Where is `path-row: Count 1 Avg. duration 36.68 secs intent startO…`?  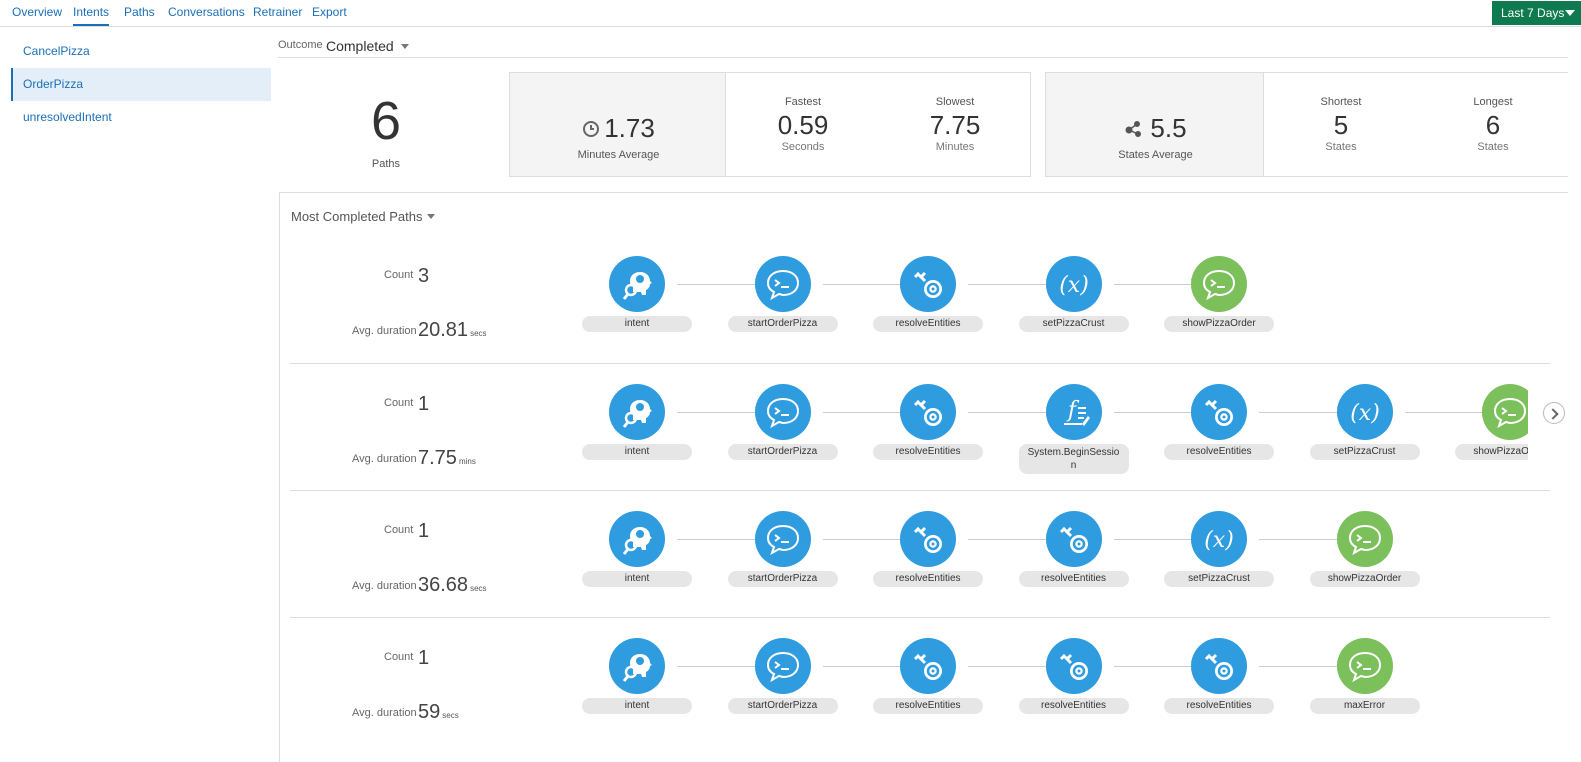 path-row: Count 1 Avg. duration 36.68 secs intent startO… is located at coordinates (920, 553).